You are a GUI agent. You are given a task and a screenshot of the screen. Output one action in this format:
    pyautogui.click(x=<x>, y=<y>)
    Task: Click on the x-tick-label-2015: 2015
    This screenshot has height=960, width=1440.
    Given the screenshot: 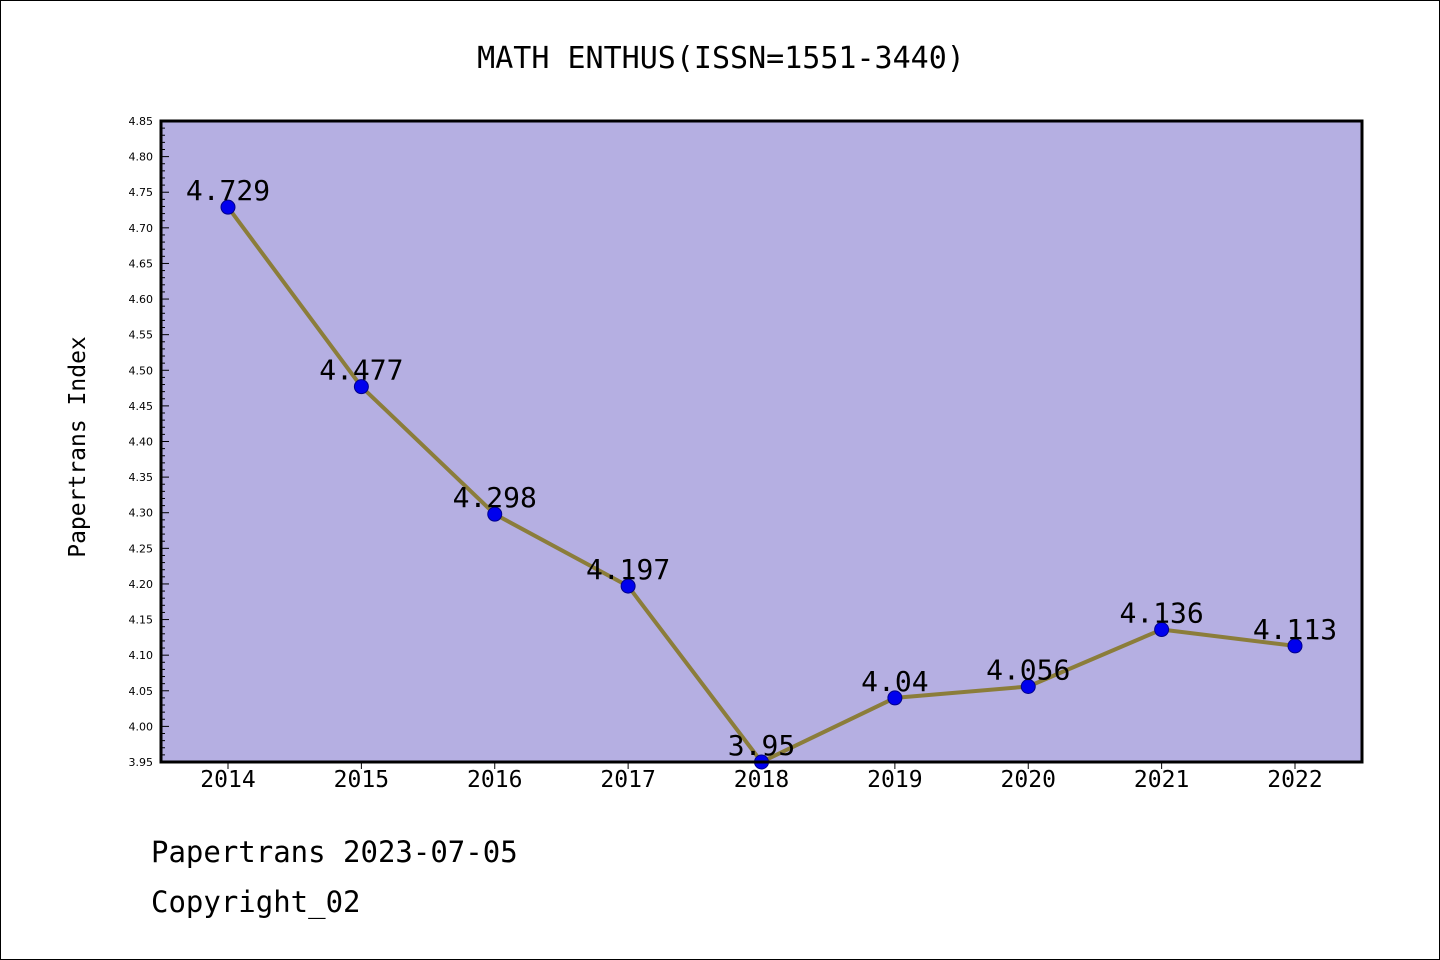 What is the action you would take?
    pyautogui.click(x=361, y=780)
    